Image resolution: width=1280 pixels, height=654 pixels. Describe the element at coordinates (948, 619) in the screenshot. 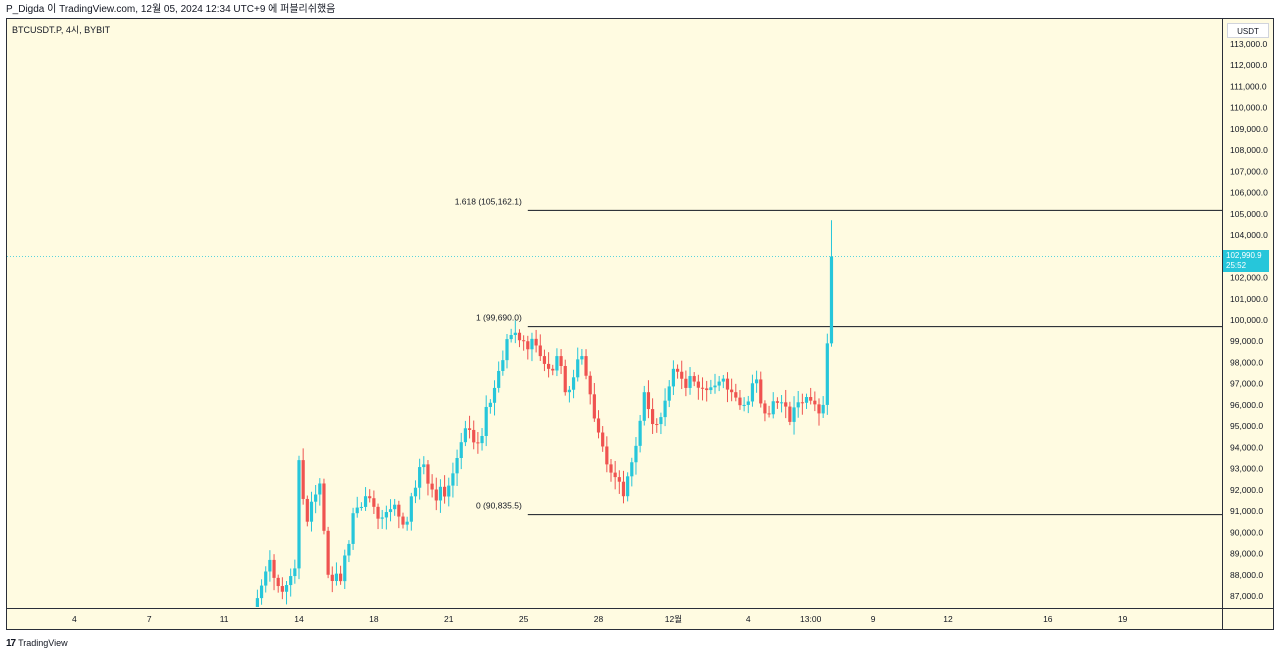

I see `time-tick-label: 12` at that location.